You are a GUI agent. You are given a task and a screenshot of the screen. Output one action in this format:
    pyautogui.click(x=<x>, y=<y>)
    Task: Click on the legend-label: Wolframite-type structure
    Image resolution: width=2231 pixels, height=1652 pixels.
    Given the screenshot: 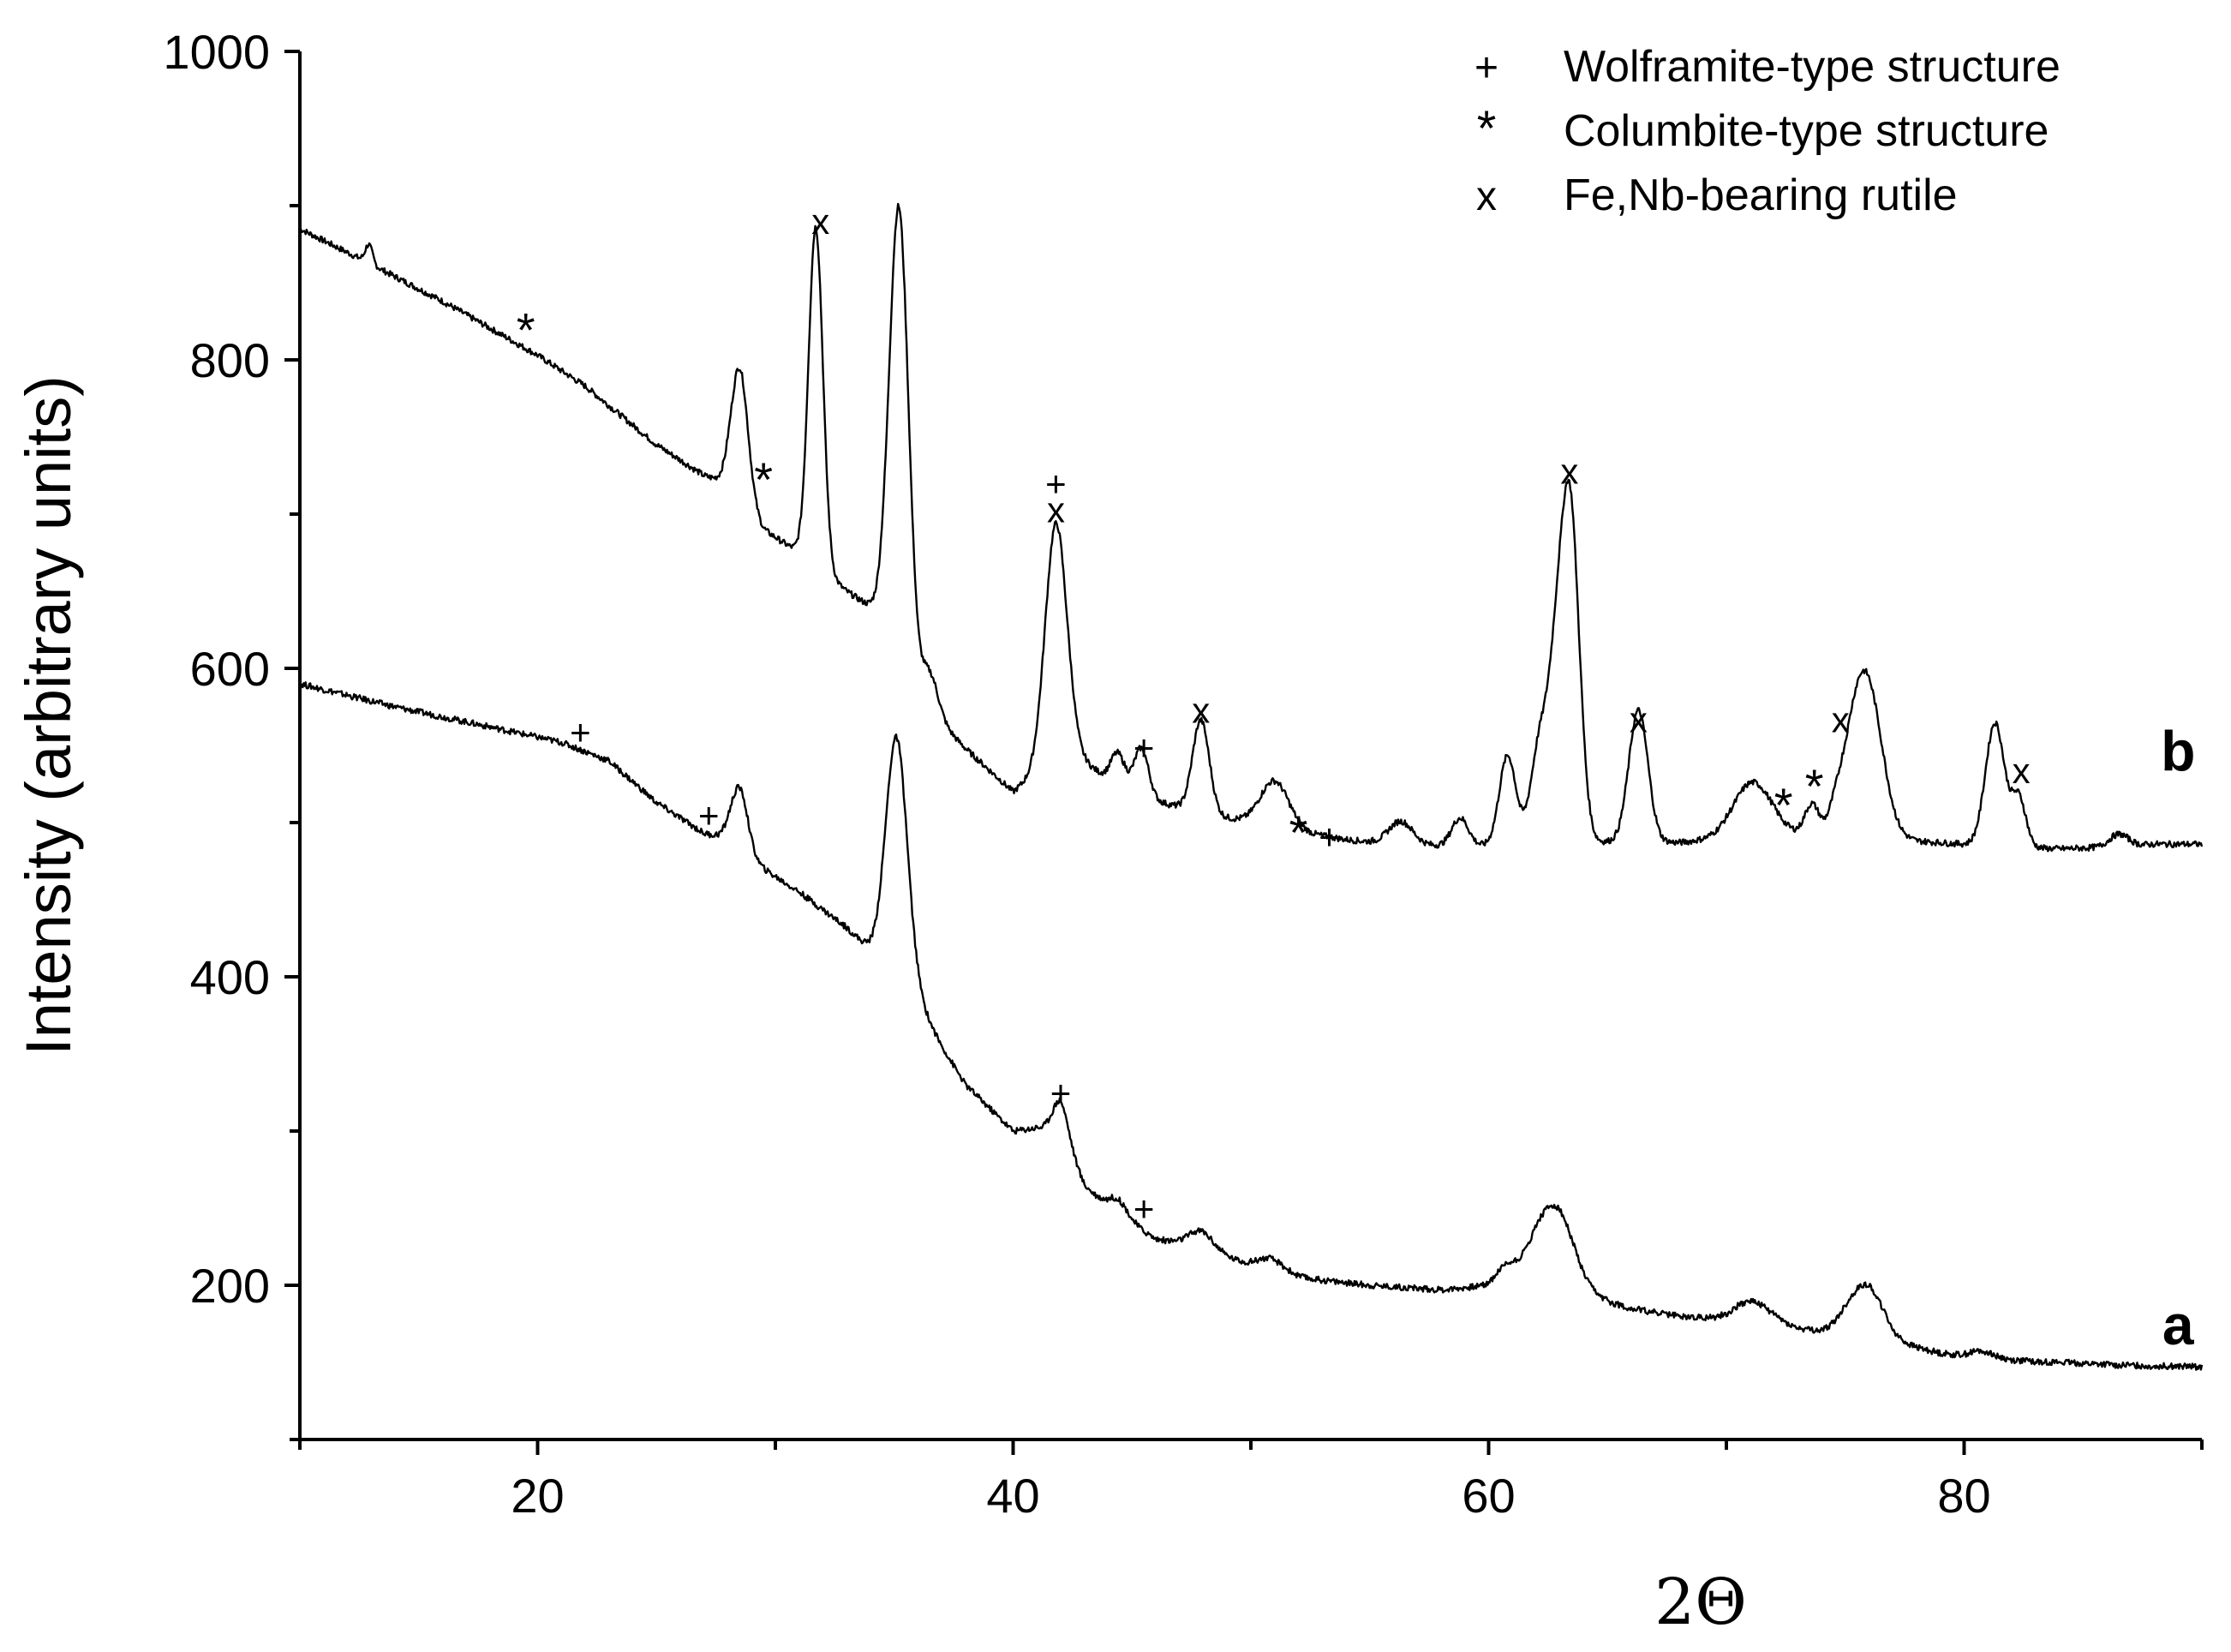 What is the action you would take?
    pyautogui.click(x=1812, y=67)
    